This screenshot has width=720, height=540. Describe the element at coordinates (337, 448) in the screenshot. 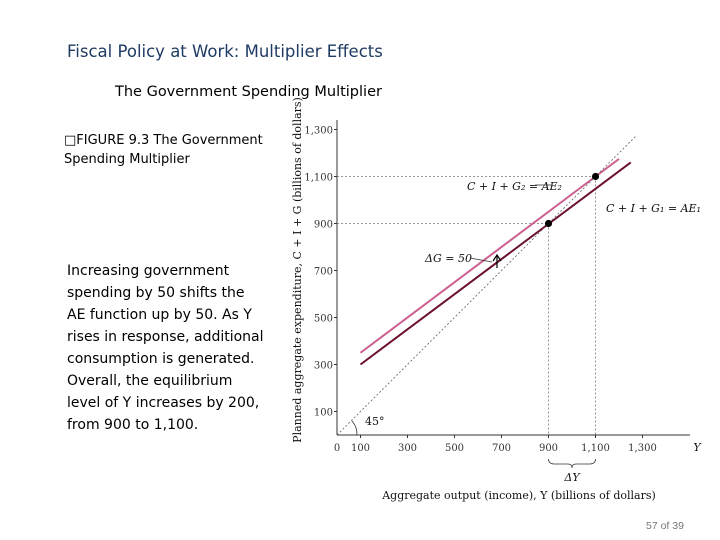

I see `x-tick-label: 0` at that location.